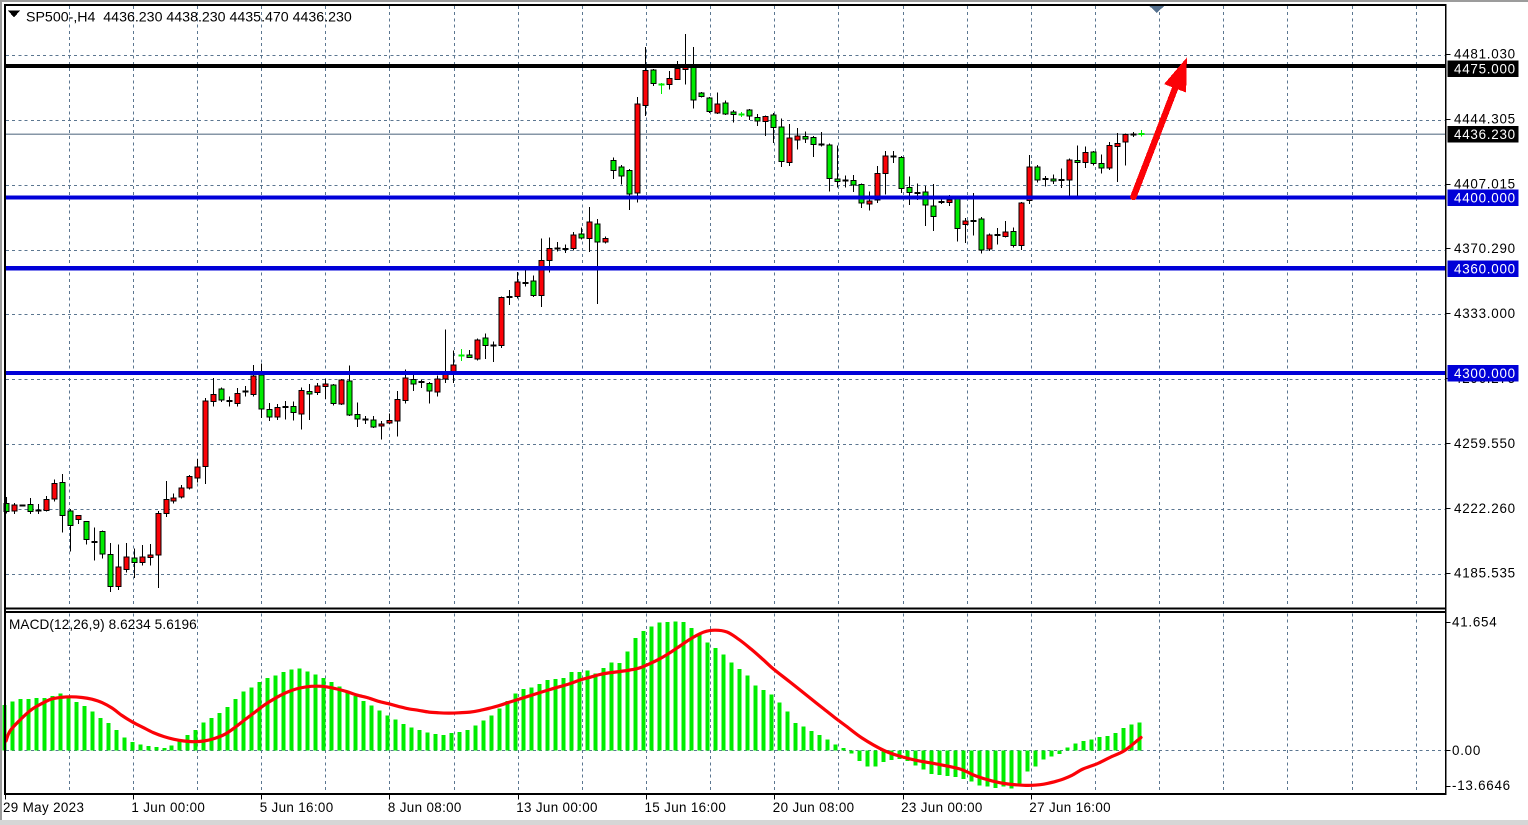 This screenshot has width=1528, height=825. I want to click on svg-text: 4300.000, so click(1485, 373).